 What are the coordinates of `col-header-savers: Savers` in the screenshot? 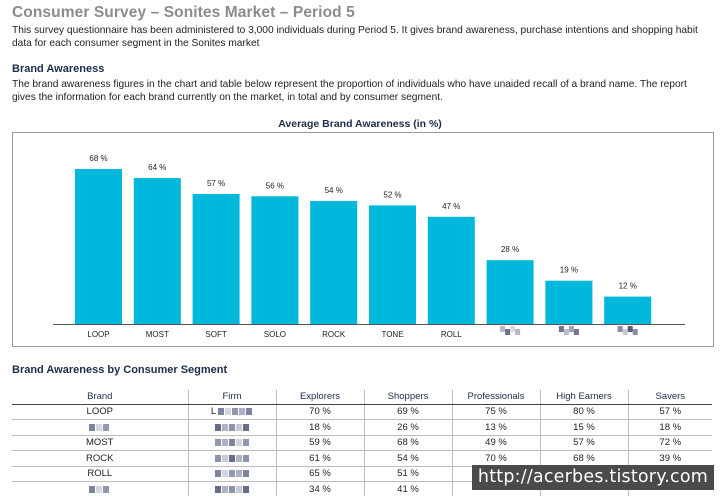 It's located at (669, 397).